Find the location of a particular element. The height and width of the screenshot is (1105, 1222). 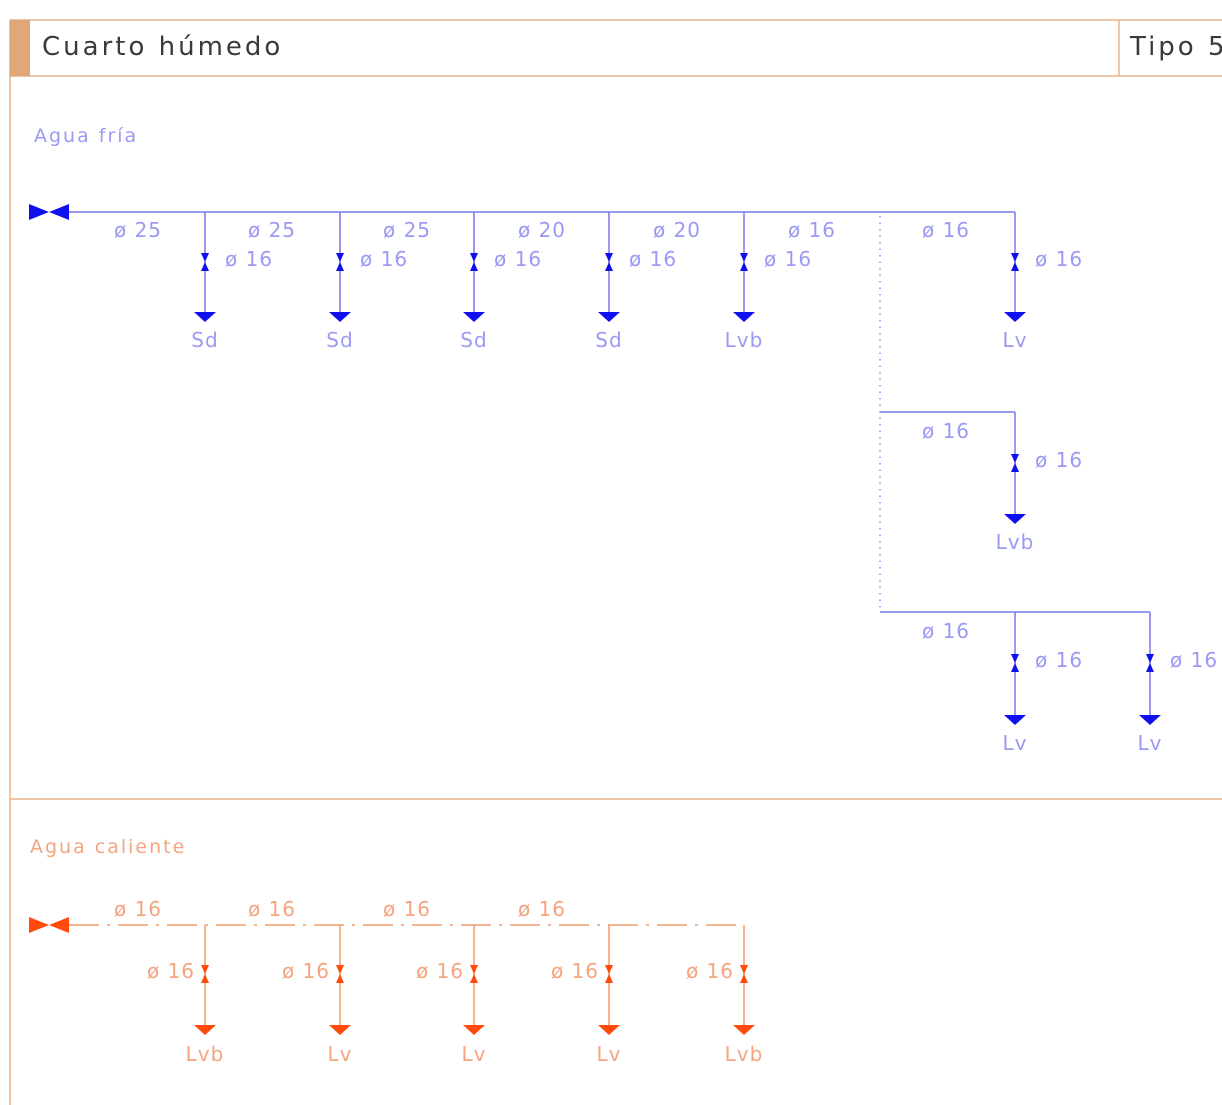

cold-branch2-diameter-label: ø 16 is located at coordinates (946, 431).